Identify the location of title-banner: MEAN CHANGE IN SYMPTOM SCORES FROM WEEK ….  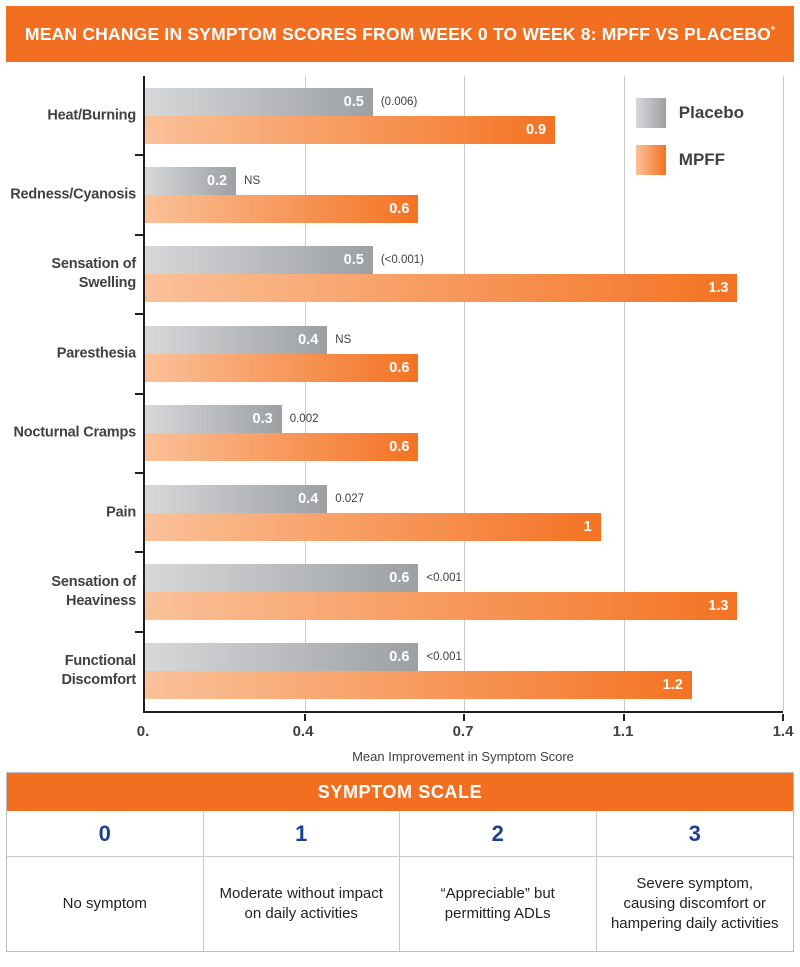
(400, 34).